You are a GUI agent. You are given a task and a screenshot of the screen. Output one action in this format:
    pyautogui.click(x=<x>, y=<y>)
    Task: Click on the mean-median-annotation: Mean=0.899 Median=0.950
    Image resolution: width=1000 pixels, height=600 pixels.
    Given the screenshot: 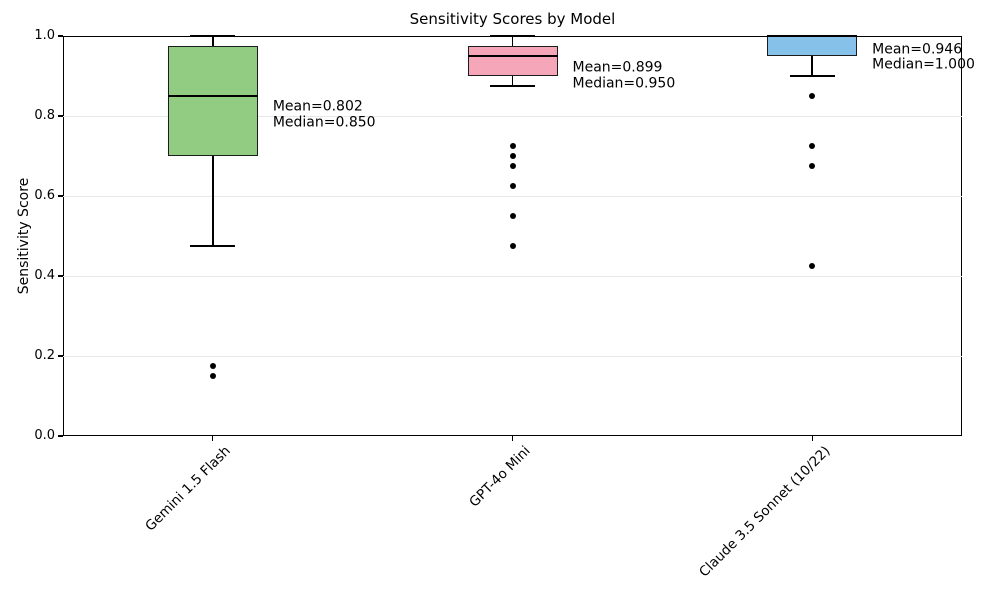 What is the action you would take?
    pyautogui.click(x=624, y=75)
    